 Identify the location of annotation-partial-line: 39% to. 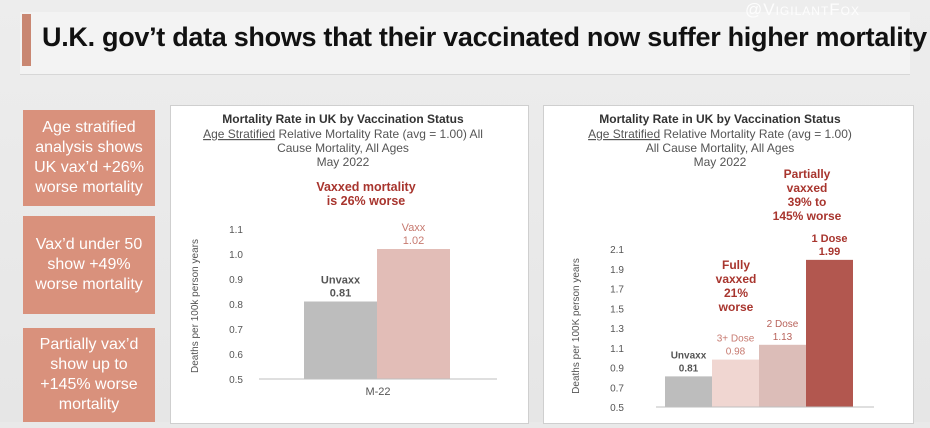
(807, 202).